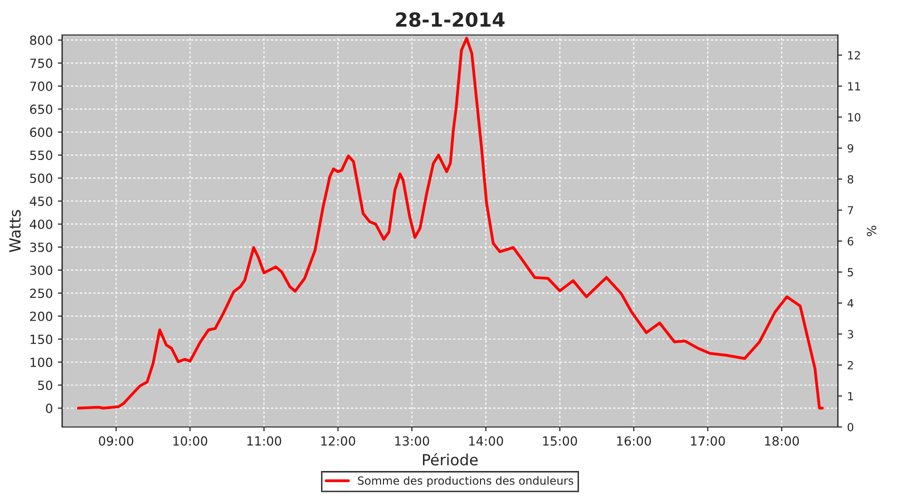  What do you see at coordinates (190, 441) in the screenshot?
I see `x-tick-label: 10:00` at bounding box center [190, 441].